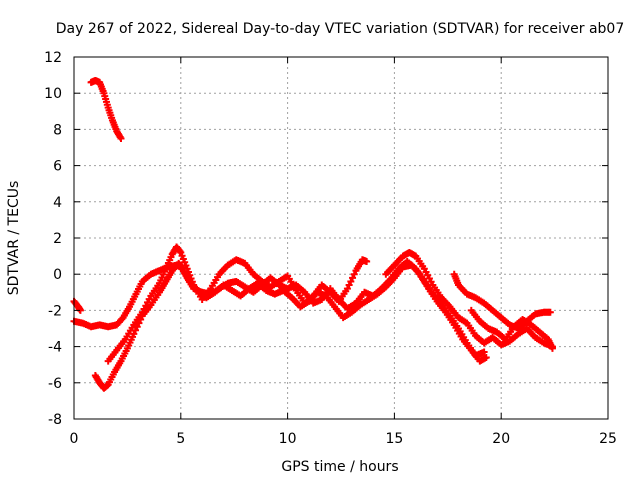 The image size is (640, 480). What do you see at coordinates (55, 420) in the screenshot?
I see `y-tick-label: -8` at bounding box center [55, 420].